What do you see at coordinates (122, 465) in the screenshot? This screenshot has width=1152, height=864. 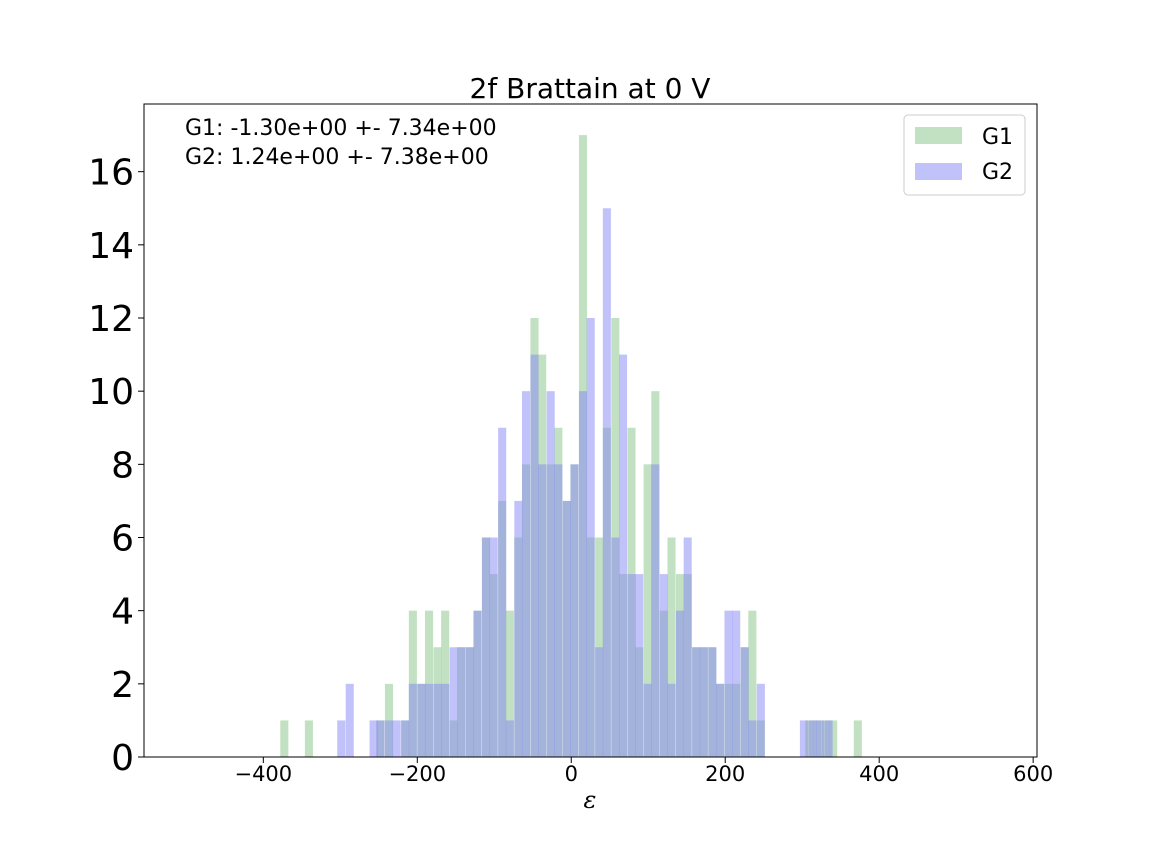 I see `y-tick-label: 8` at bounding box center [122, 465].